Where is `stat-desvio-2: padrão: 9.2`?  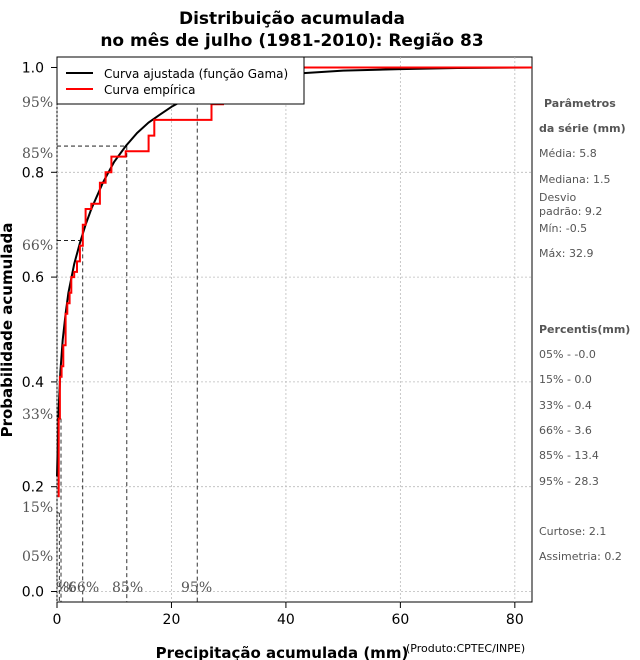
stat-desvio-2: padrão: 9.2 is located at coordinates (570, 211).